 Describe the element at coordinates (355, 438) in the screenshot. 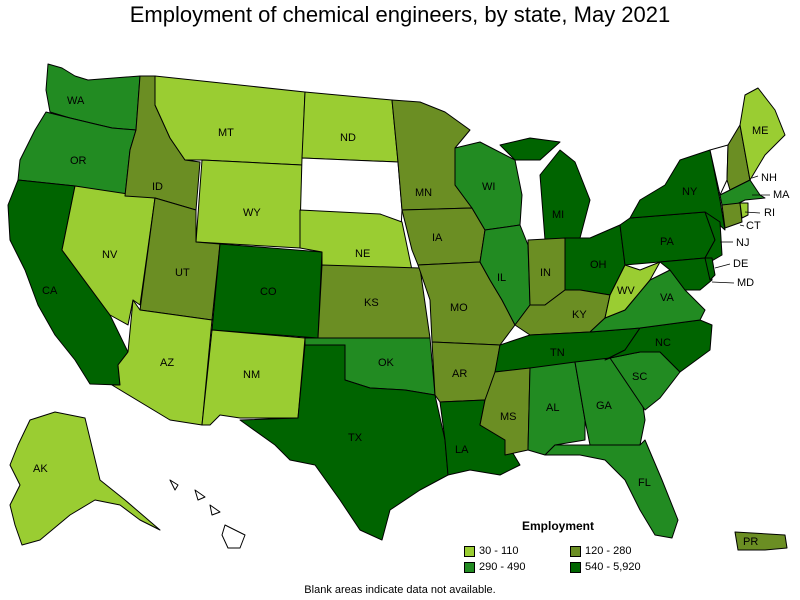

I see `state-label-tx: TX` at that location.